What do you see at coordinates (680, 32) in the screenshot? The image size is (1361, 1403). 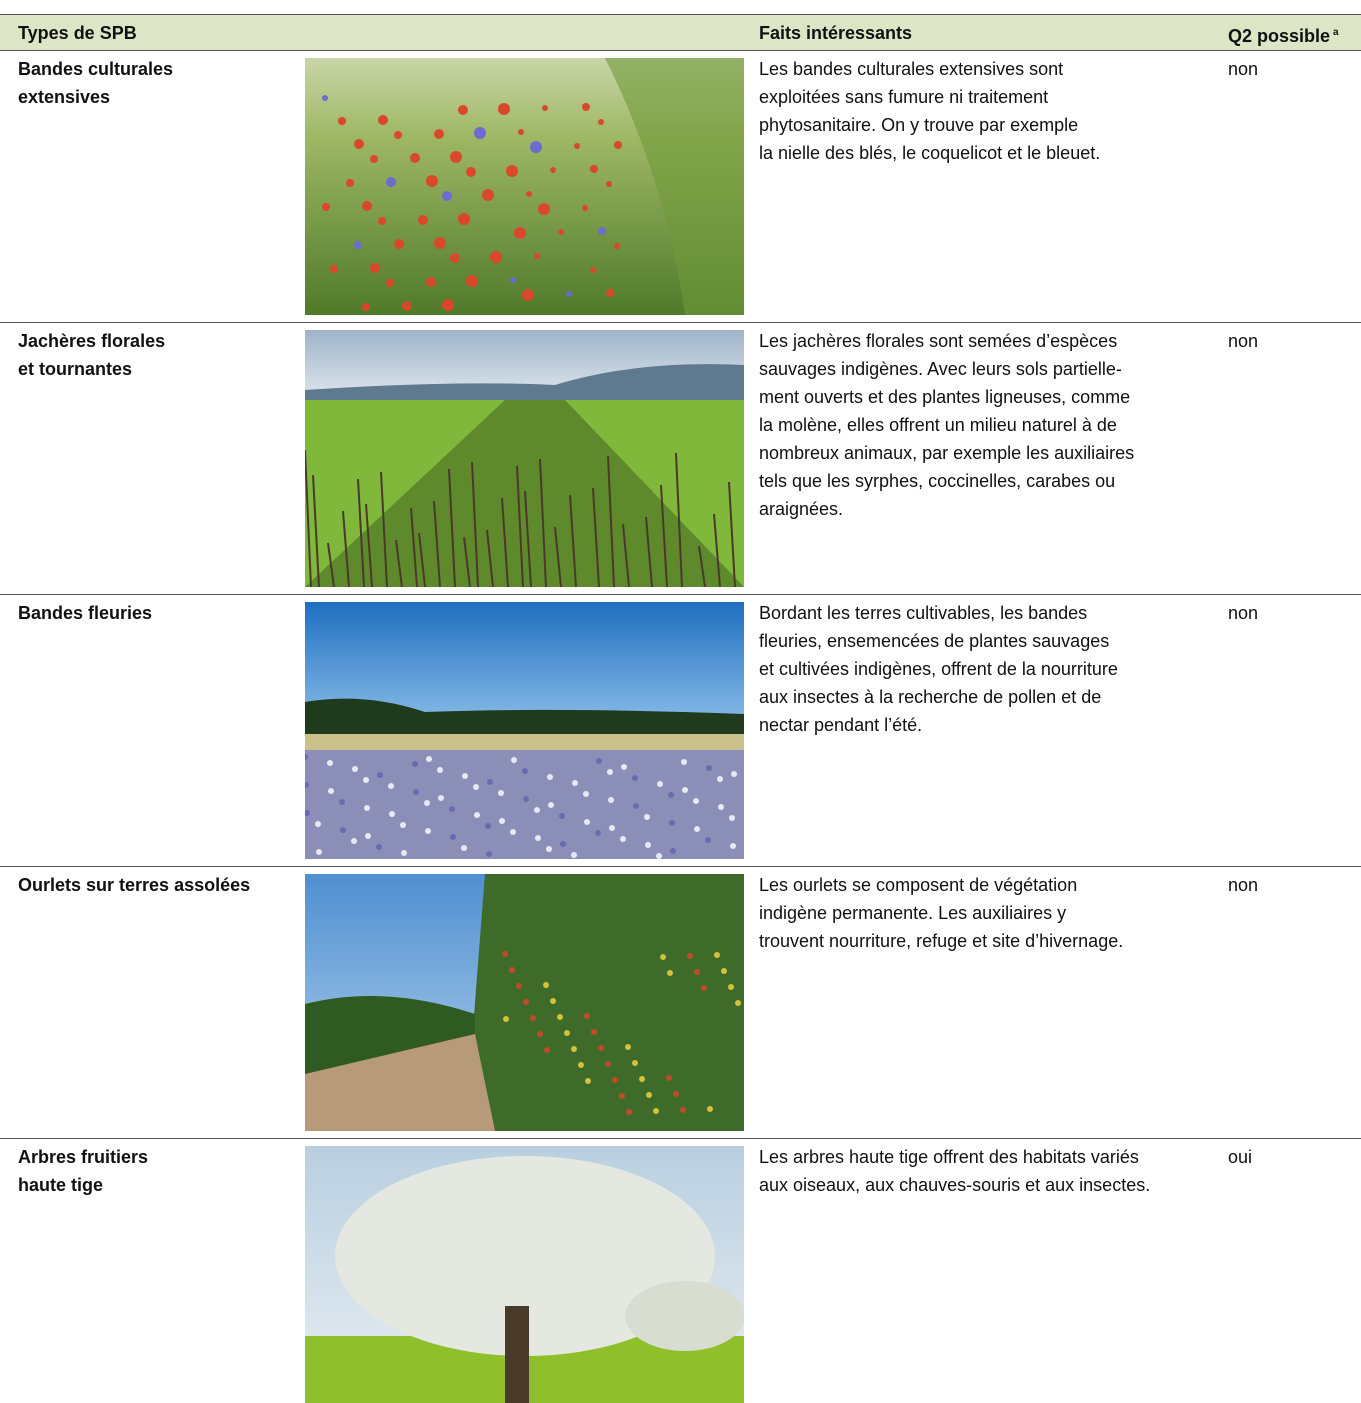 I see `header-bar` at bounding box center [680, 32].